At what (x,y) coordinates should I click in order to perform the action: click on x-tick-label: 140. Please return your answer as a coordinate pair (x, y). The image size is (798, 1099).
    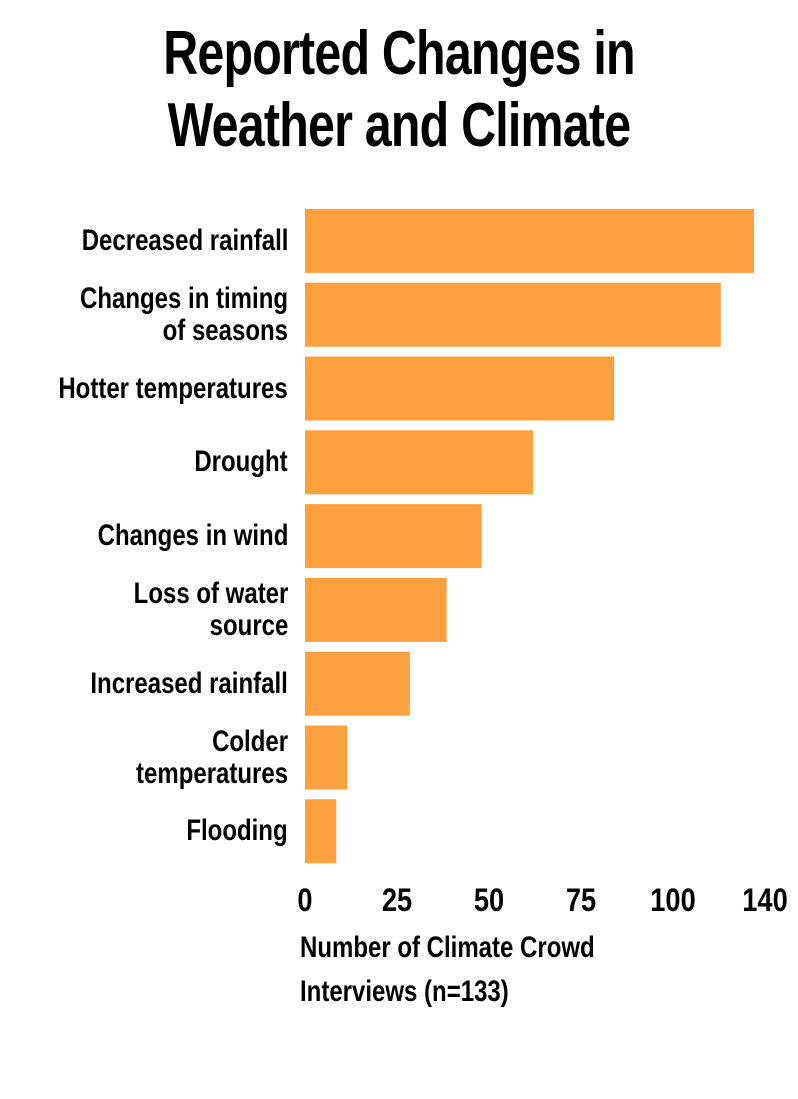
    Looking at the image, I should click on (765, 900).